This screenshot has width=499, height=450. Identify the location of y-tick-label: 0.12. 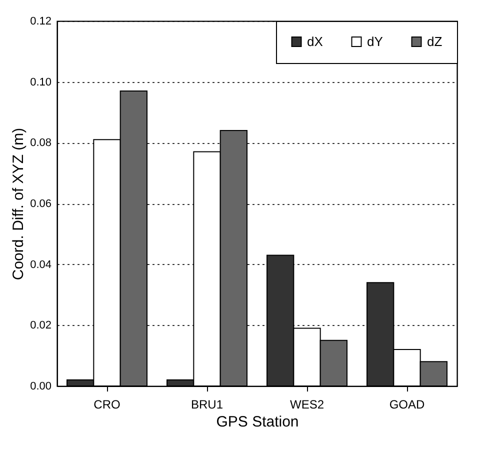
(41, 22).